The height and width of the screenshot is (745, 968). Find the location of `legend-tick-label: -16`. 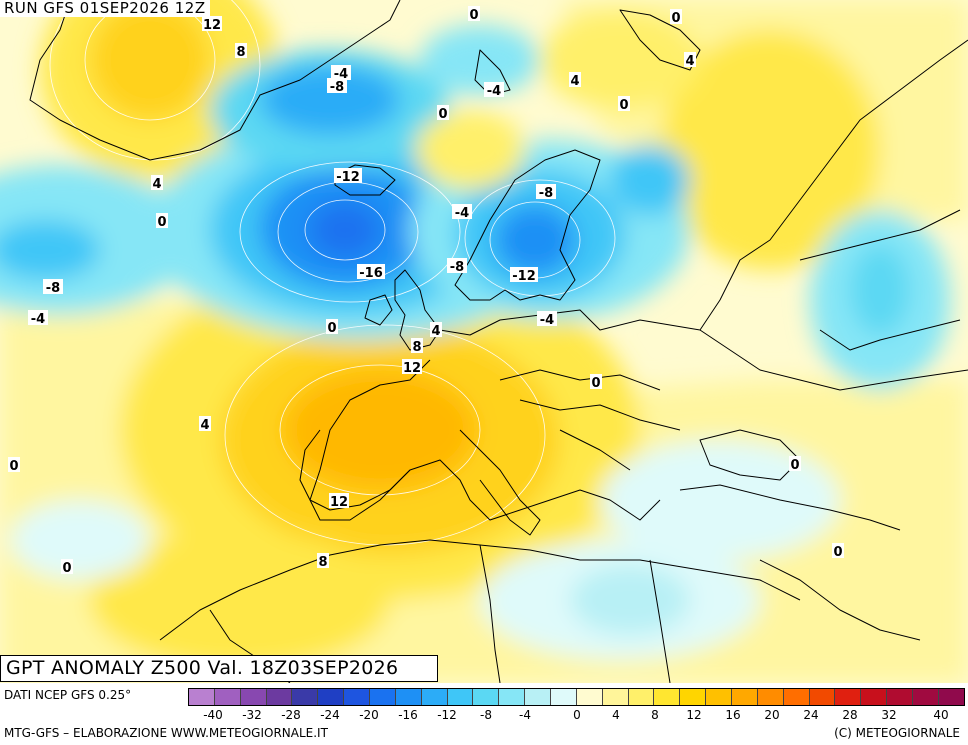

legend-tick-label: -16 is located at coordinates (408, 715).